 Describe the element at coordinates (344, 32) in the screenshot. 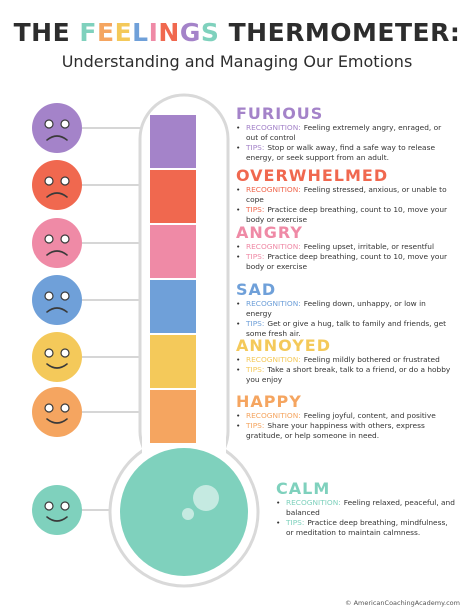

I see `title-part: THERMOMETER:` at that location.